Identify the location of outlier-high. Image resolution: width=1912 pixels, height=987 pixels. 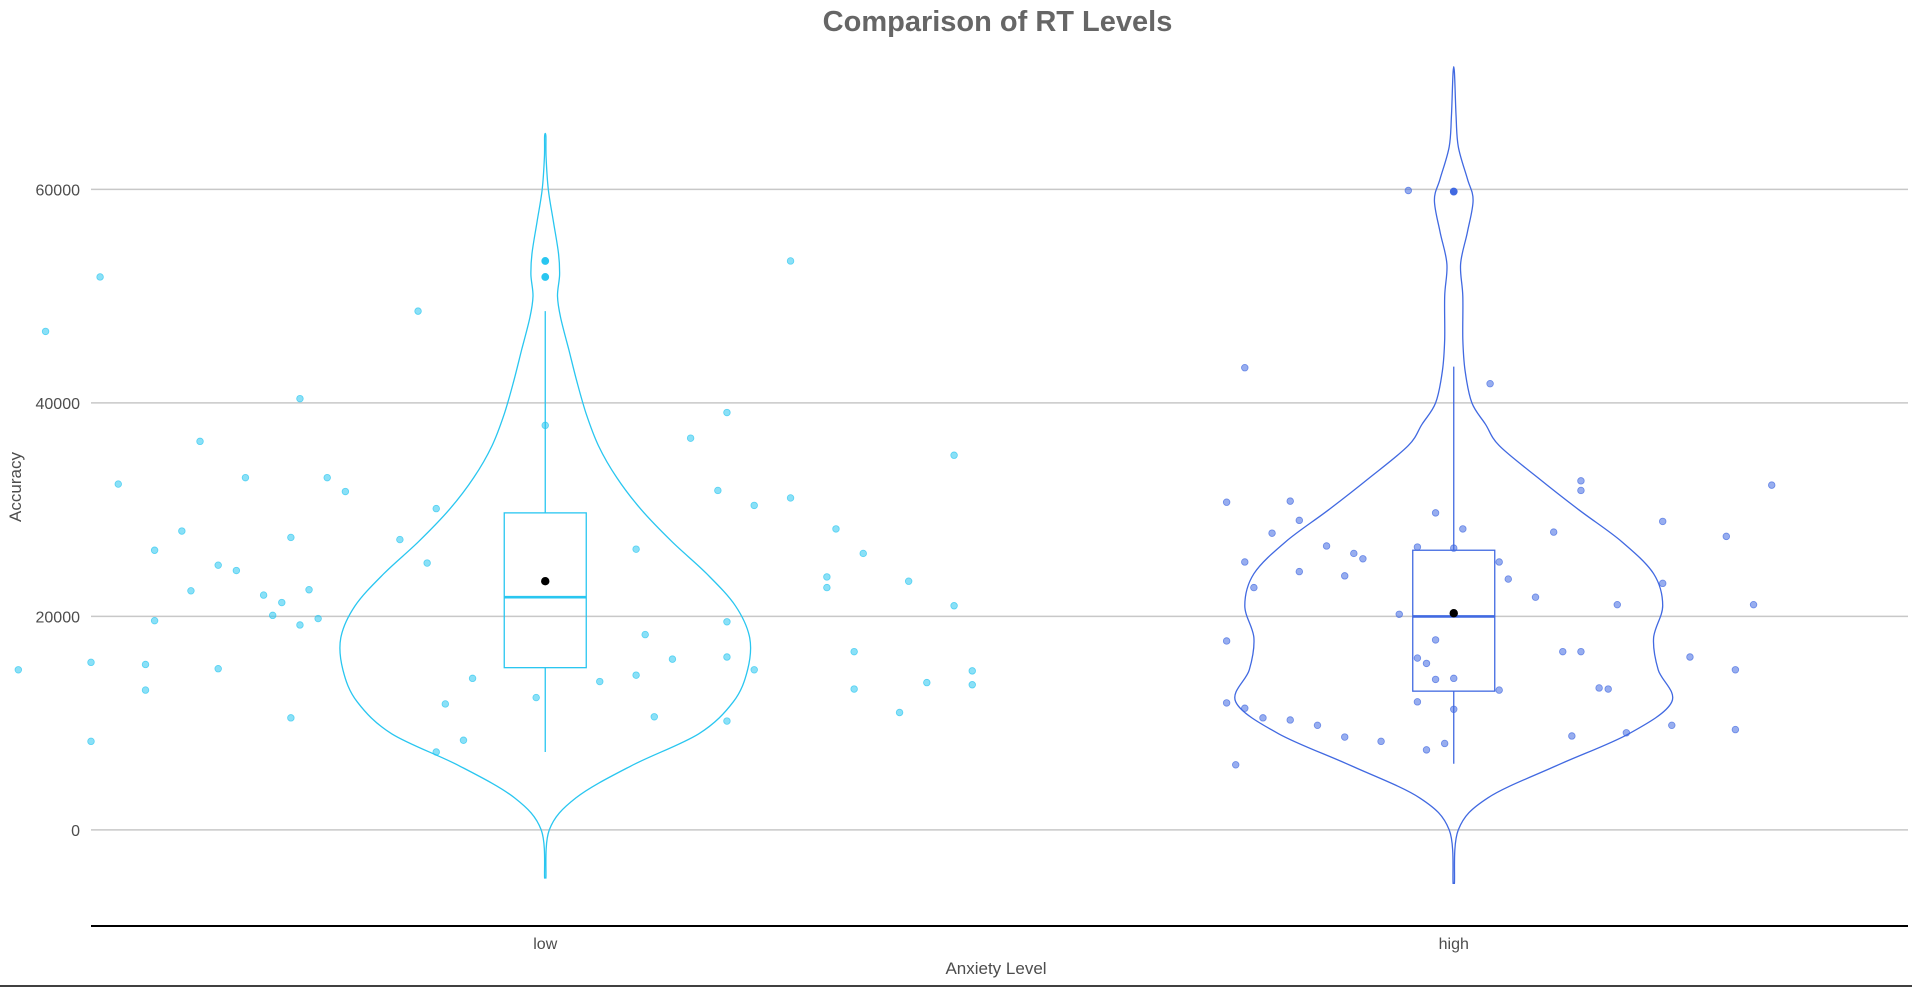
(1453, 191).